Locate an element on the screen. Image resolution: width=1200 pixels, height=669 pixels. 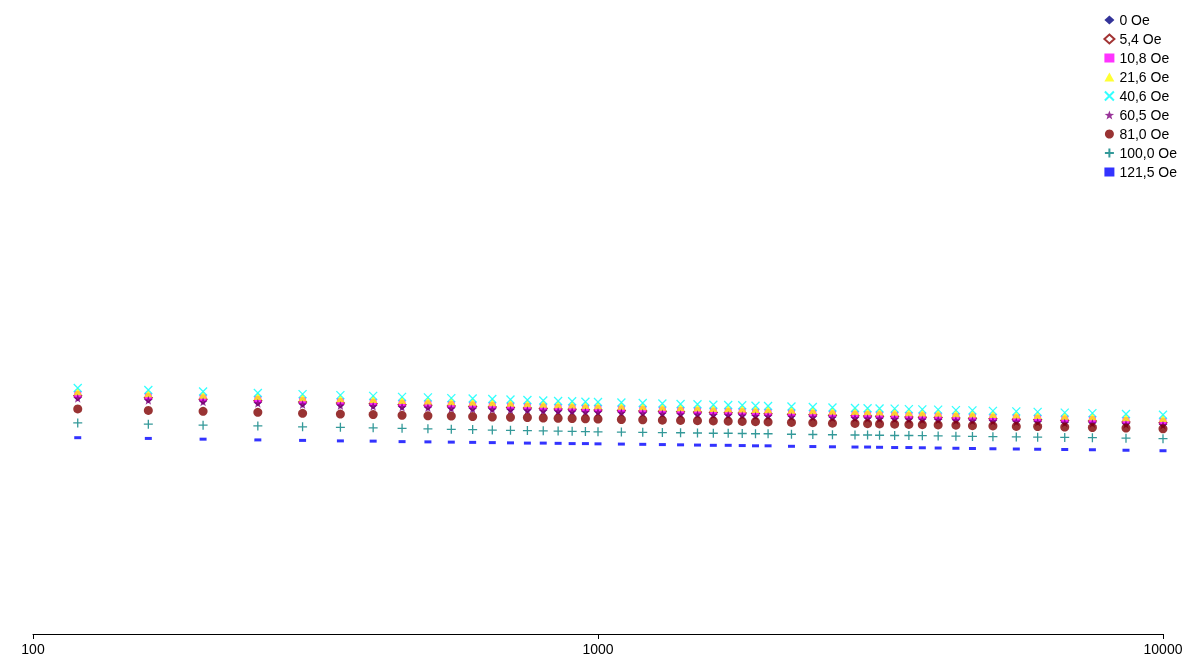
legend-label: 81,0 Oe is located at coordinates (1144, 134).